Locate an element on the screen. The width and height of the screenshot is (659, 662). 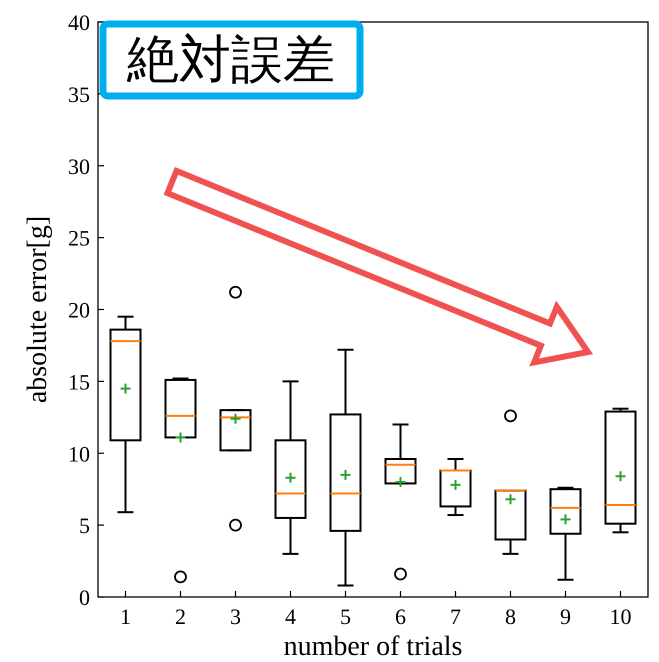
y-tick-label: 5 is located at coordinates (84, 525).